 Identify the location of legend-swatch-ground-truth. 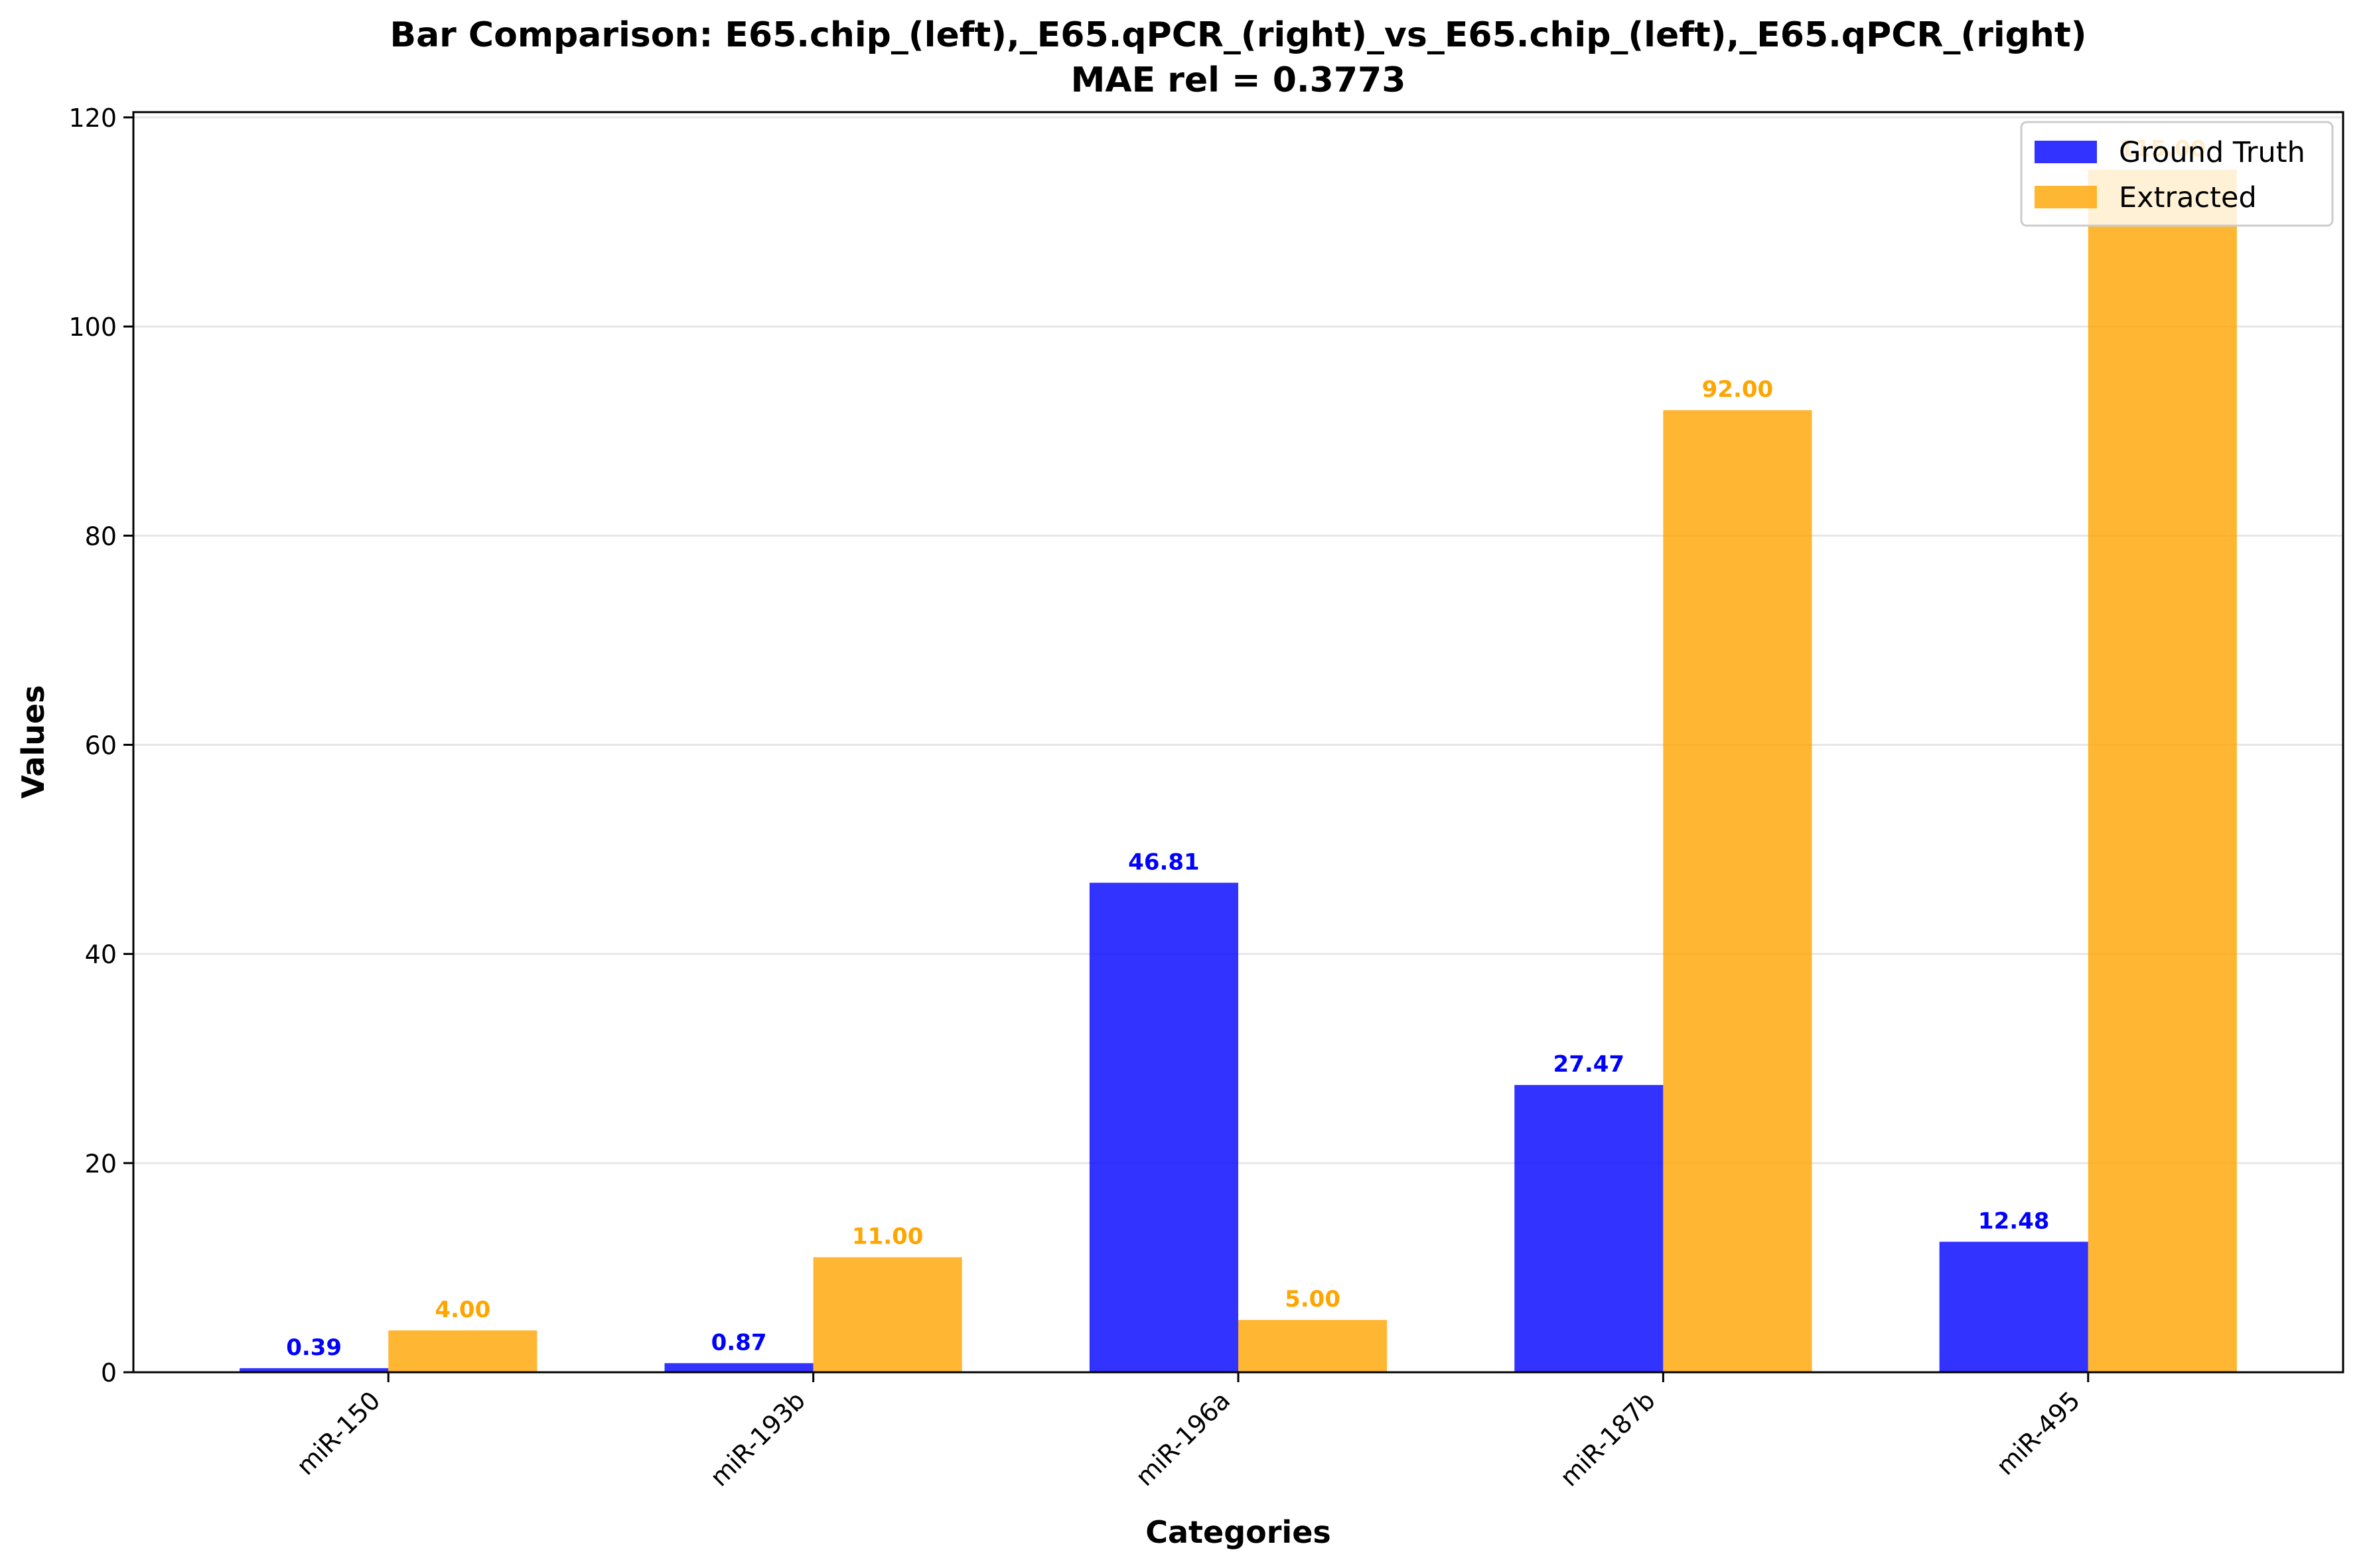
(2066, 152).